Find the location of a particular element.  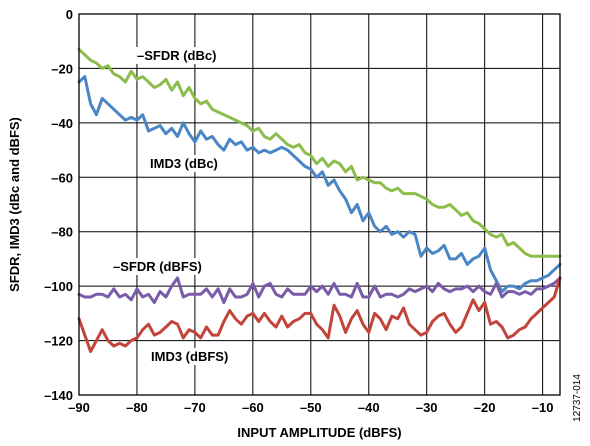

annotation-group: IMD3 (dBFS) is located at coordinates (190, 356).